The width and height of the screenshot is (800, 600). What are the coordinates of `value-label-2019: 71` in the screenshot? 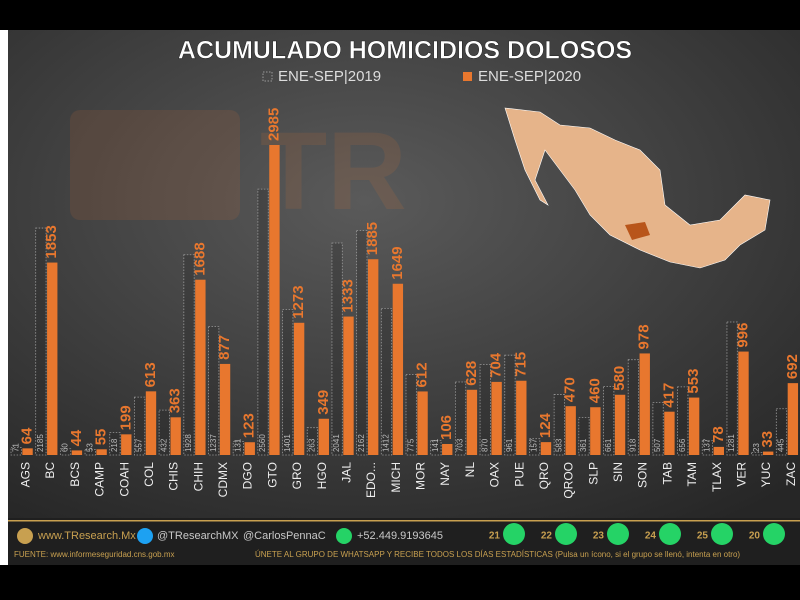 It's located at (15, 447).